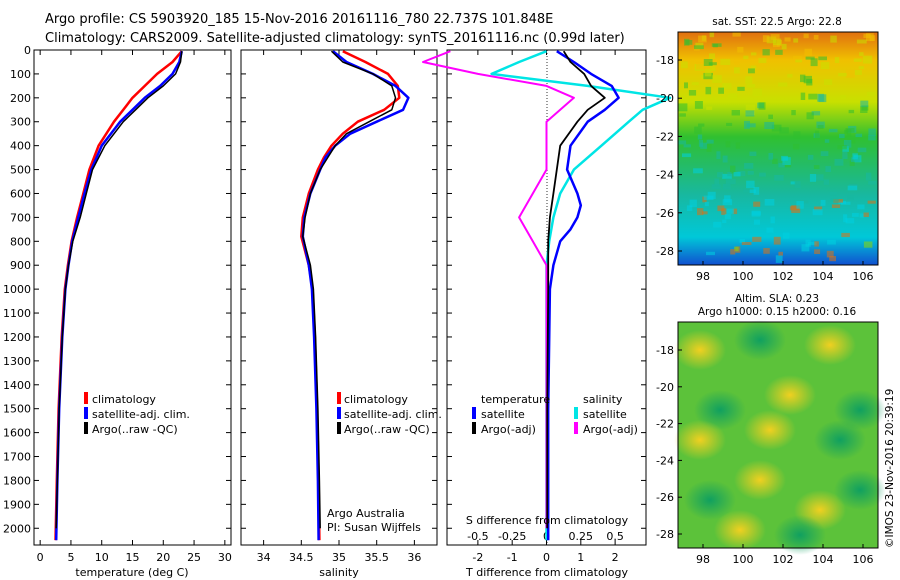 This screenshot has height=580, width=900. Describe the element at coordinates (610, 429) in the screenshot. I see `legend-s-argo: Argo(-adj)` at that location.